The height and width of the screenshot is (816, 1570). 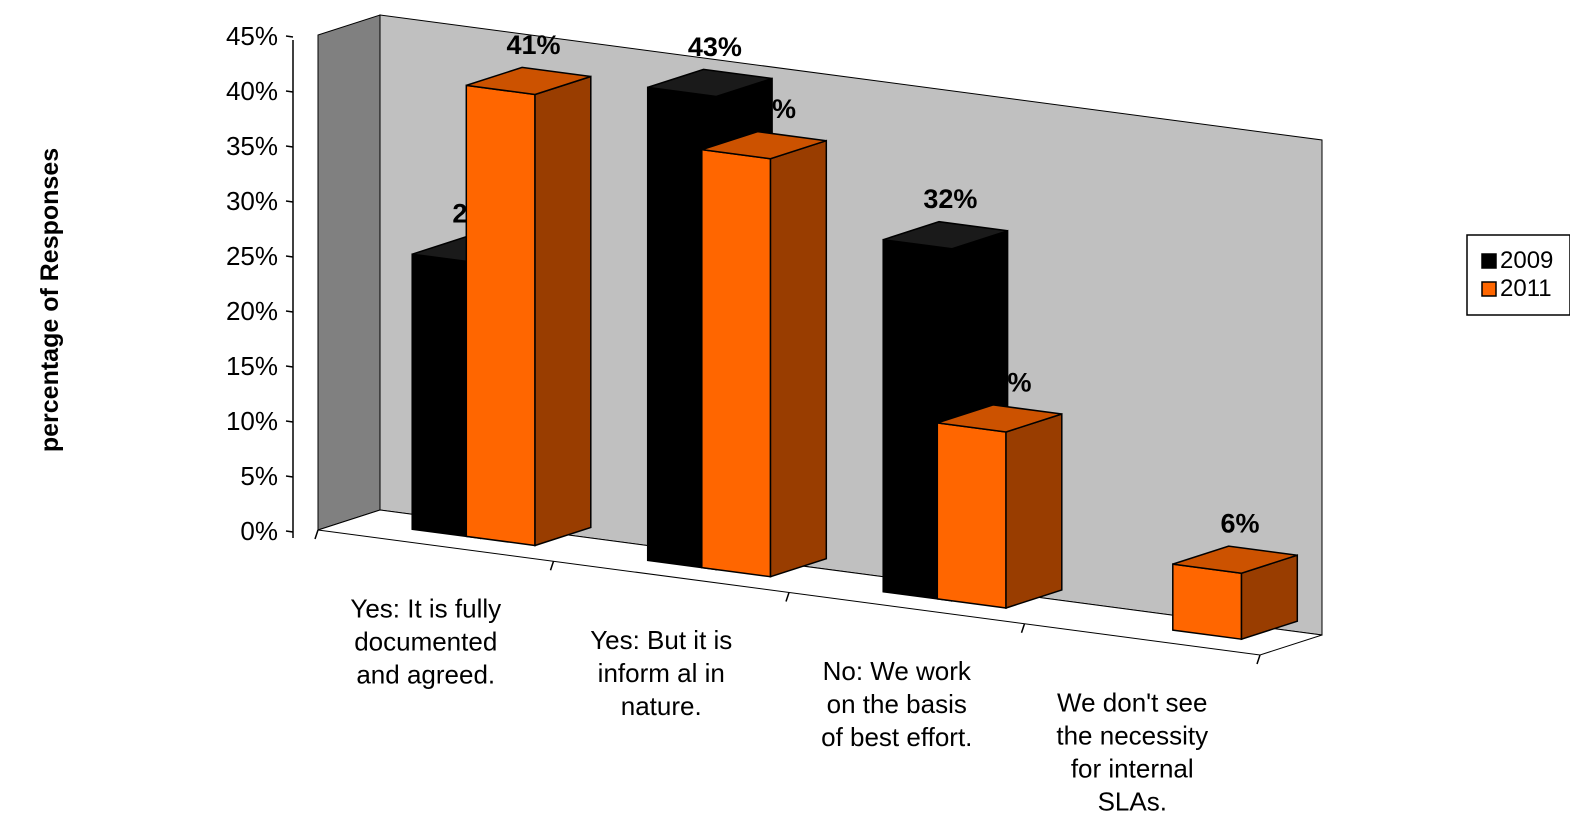 What do you see at coordinates (259, 531) in the screenshot?
I see `y-tick-label: 0%` at bounding box center [259, 531].